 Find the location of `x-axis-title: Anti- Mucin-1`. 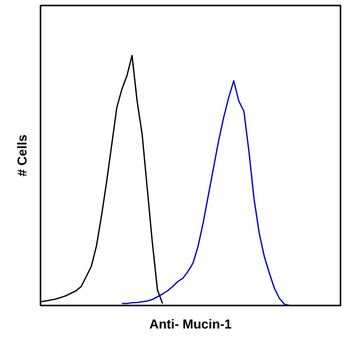

x-axis-title: Anti- Mucin-1 is located at coordinates (190, 324).